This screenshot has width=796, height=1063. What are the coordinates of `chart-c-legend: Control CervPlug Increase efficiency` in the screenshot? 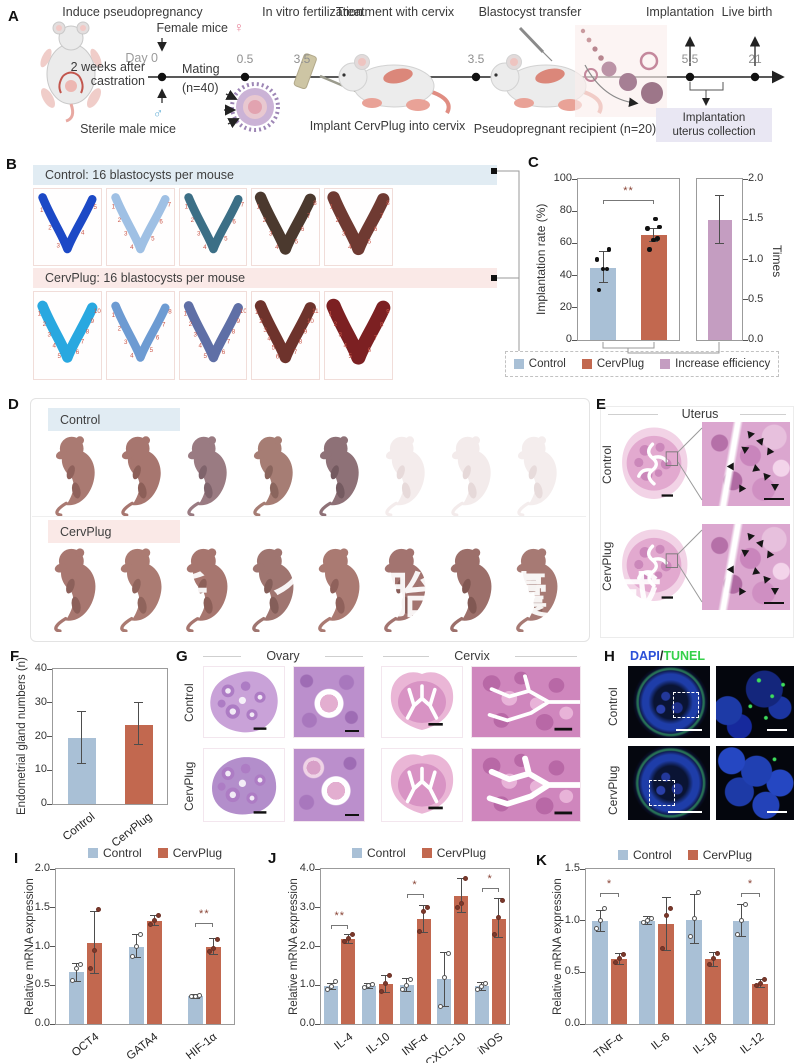 It's located at (642, 364).